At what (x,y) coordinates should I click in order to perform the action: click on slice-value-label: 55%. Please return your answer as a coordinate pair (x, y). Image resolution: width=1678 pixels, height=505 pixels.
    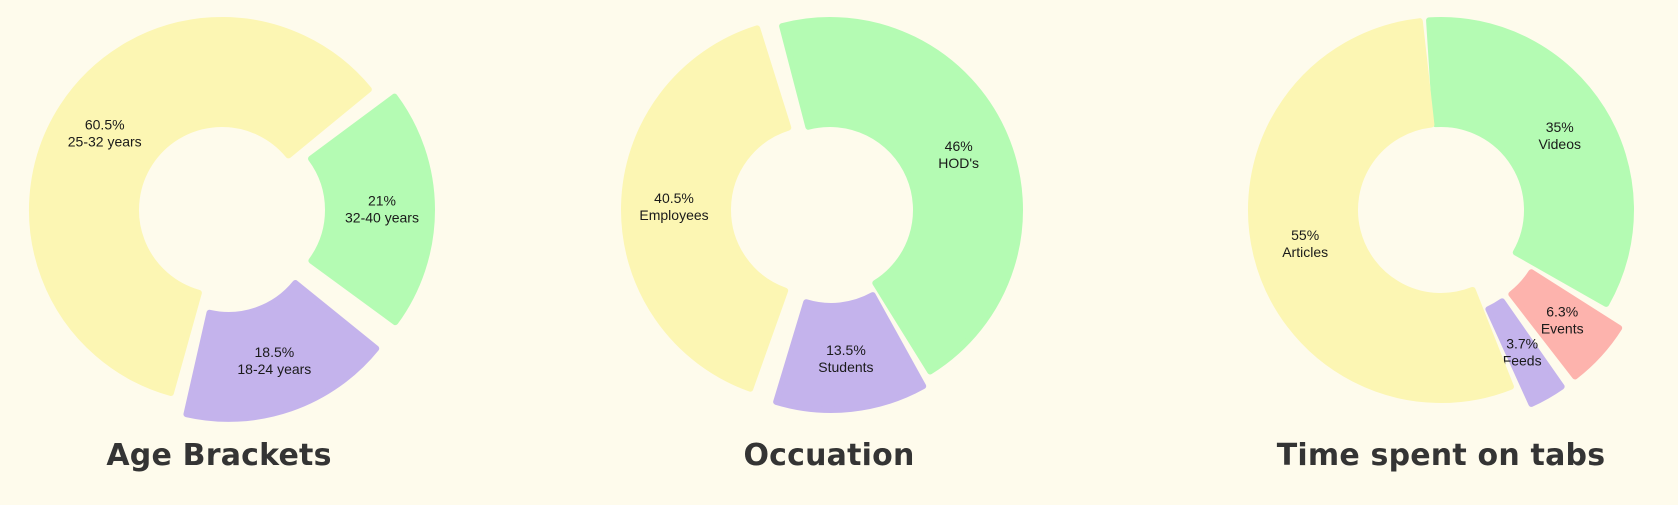
    Looking at the image, I should click on (1305, 235).